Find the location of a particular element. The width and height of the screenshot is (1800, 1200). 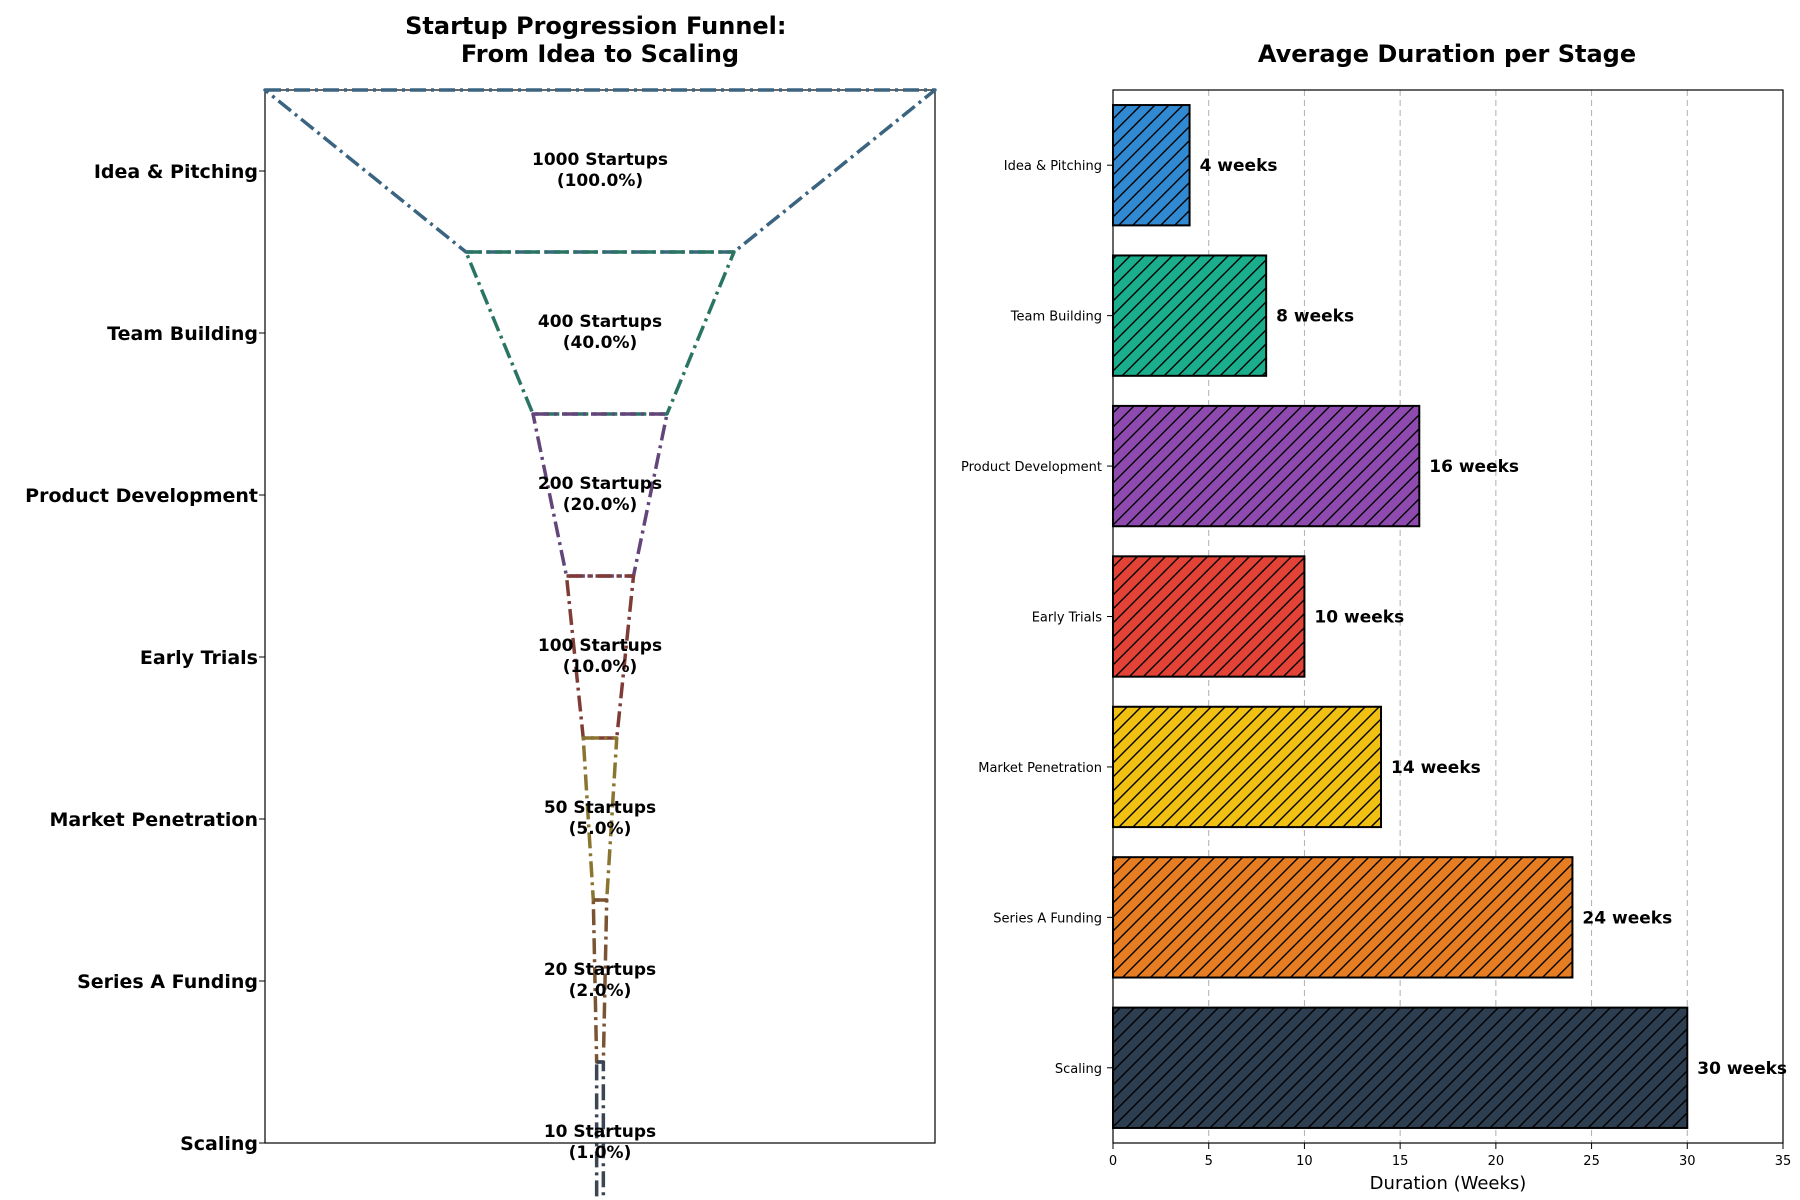

bar-team-building is located at coordinates (1190, 315).